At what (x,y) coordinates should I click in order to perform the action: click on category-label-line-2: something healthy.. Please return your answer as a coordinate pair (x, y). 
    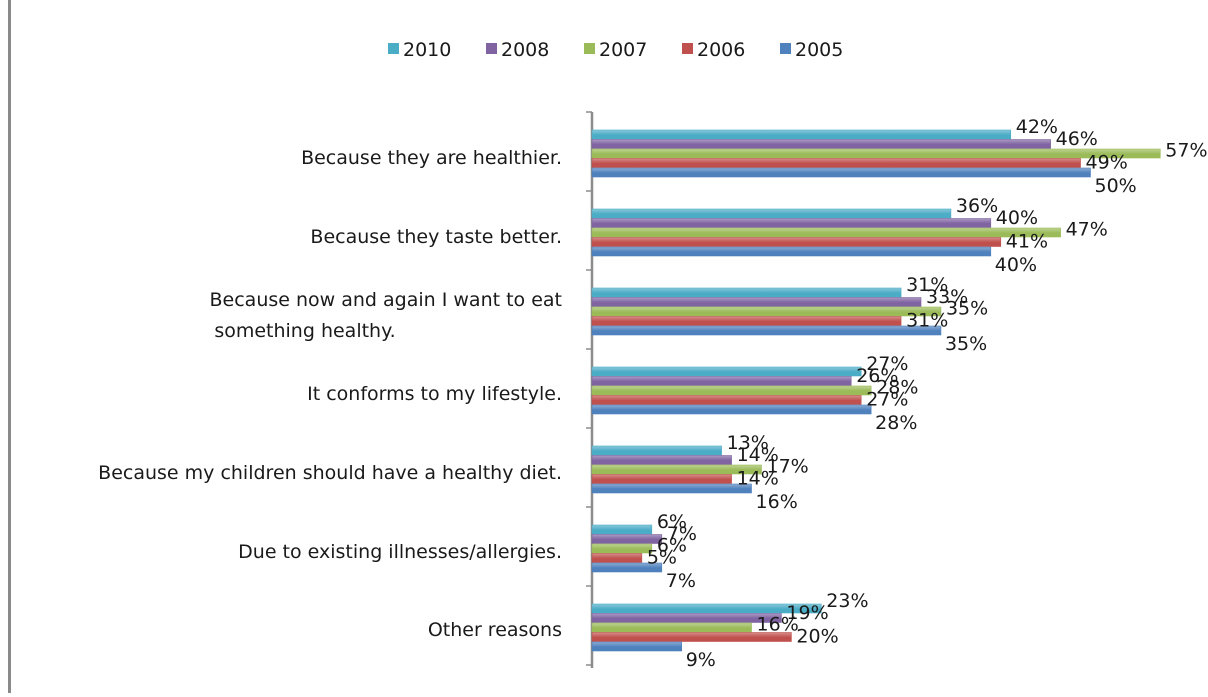
    Looking at the image, I should click on (304, 331).